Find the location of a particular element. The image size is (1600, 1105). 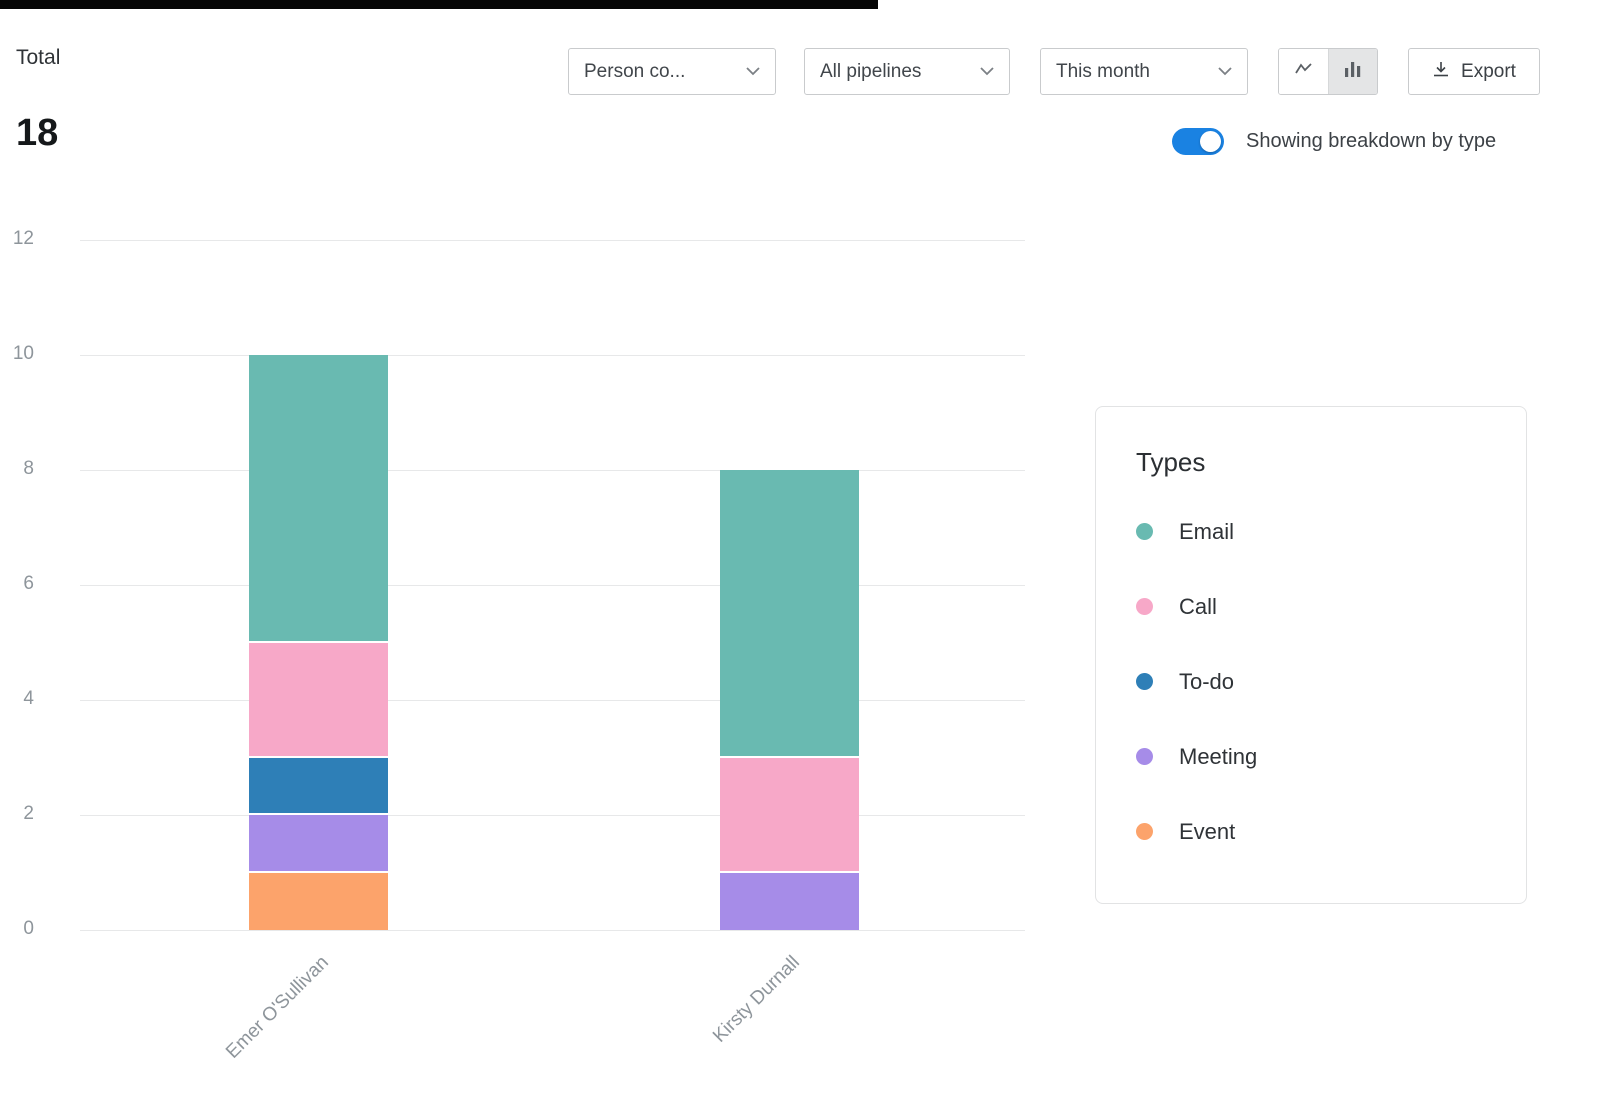

legend-label: To-do is located at coordinates (1207, 681).